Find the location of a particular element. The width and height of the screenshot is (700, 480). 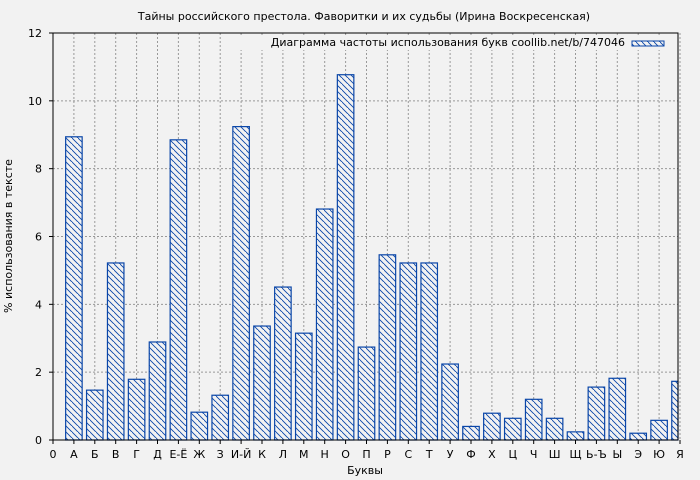

x-axis-ticks: 0 А Б В Г Д Е-Ё Ж З И-Й К Л М Н О П Р С Т У Ф Х Ц Ч Ш Щ Ь-Ъ Ы Э Ю Я is located at coordinates (367, 450).